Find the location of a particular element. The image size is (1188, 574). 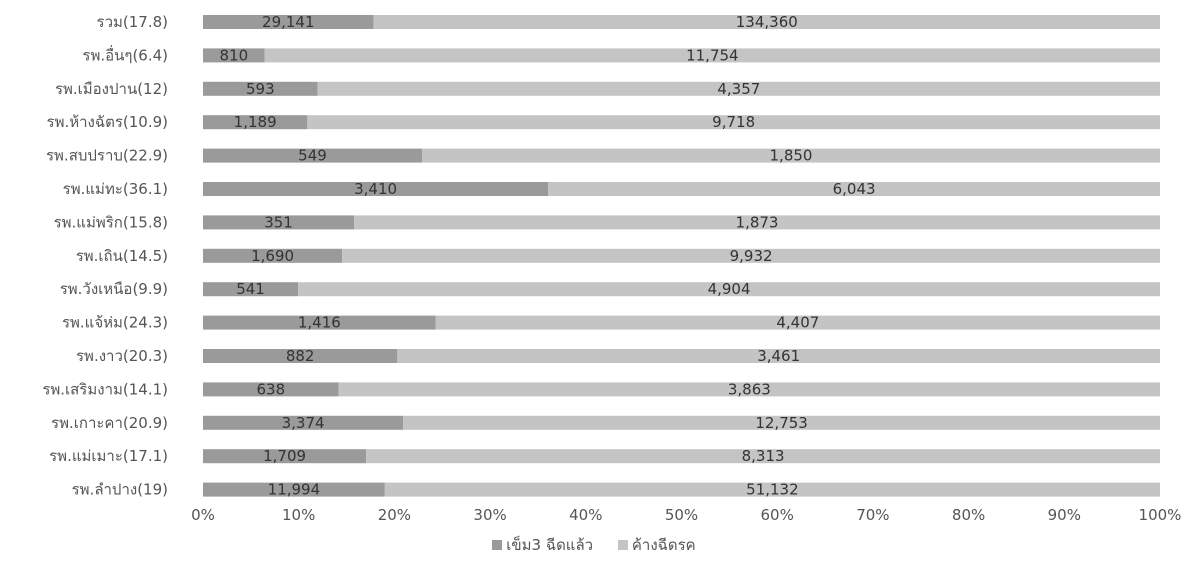

data-label: 9,718 is located at coordinates (733, 122).